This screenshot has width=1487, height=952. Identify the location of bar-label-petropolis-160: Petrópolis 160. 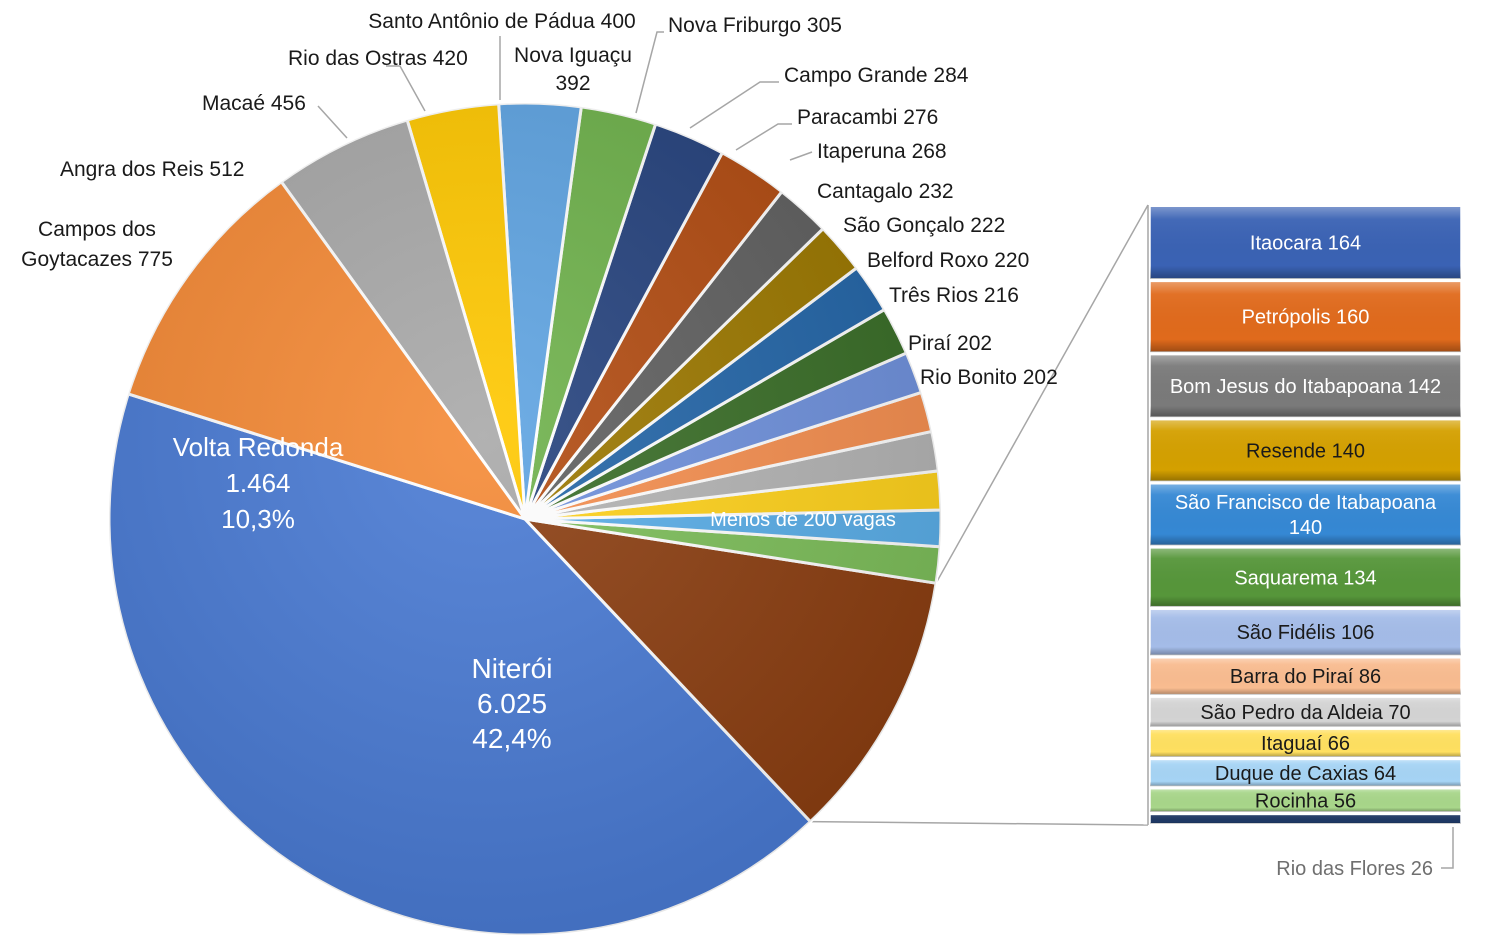
(1306, 318).